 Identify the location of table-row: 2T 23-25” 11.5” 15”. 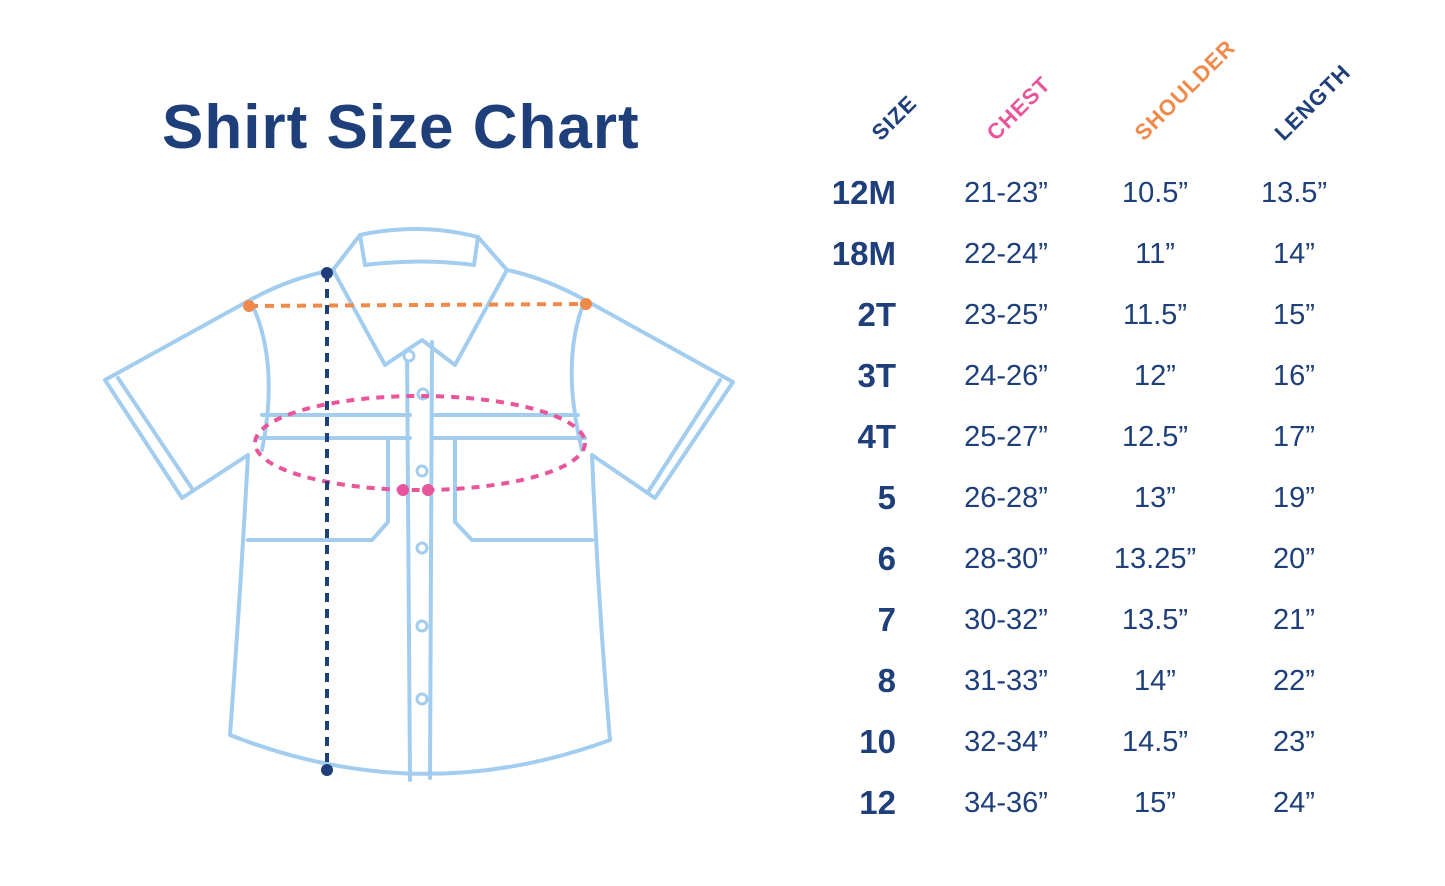
(722, 315).